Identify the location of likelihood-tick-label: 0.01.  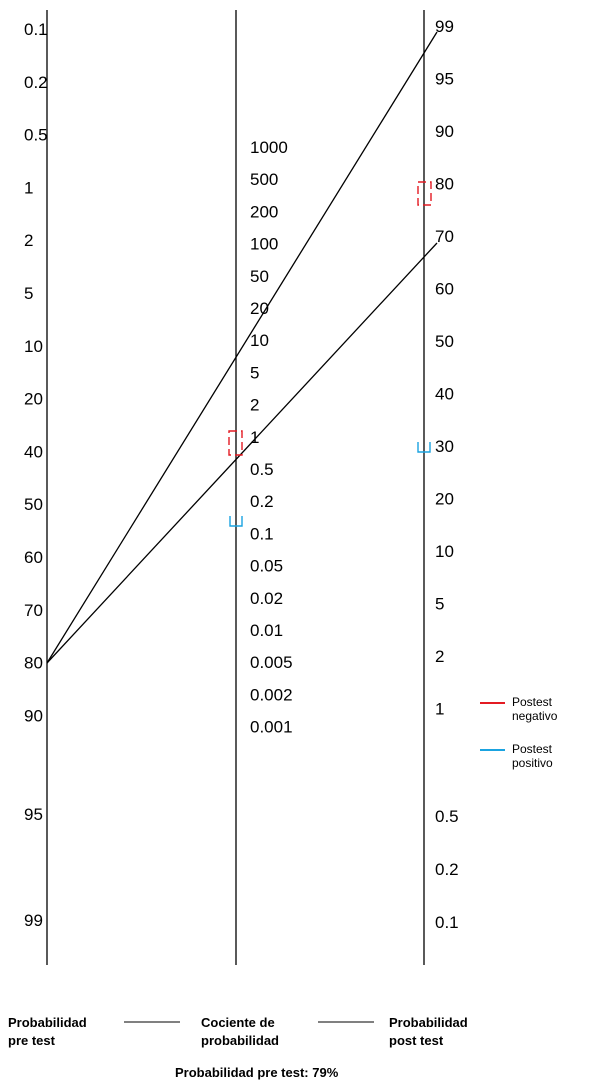
(266, 630).